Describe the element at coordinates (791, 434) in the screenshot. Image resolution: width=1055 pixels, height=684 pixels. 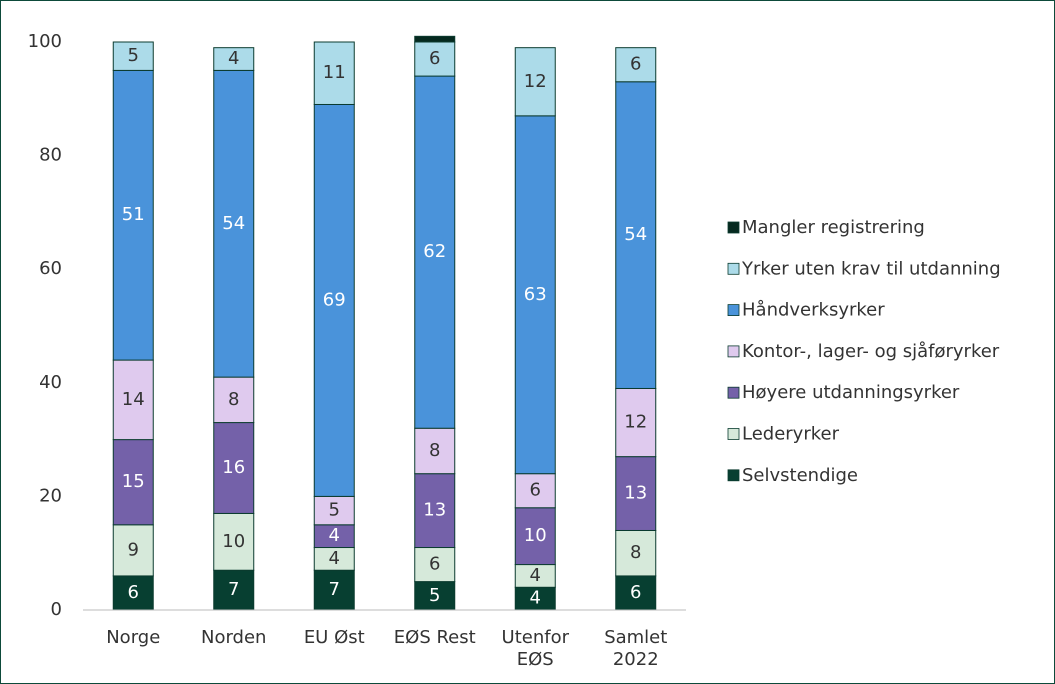
I see `legend-label: Lederyrker` at that location.